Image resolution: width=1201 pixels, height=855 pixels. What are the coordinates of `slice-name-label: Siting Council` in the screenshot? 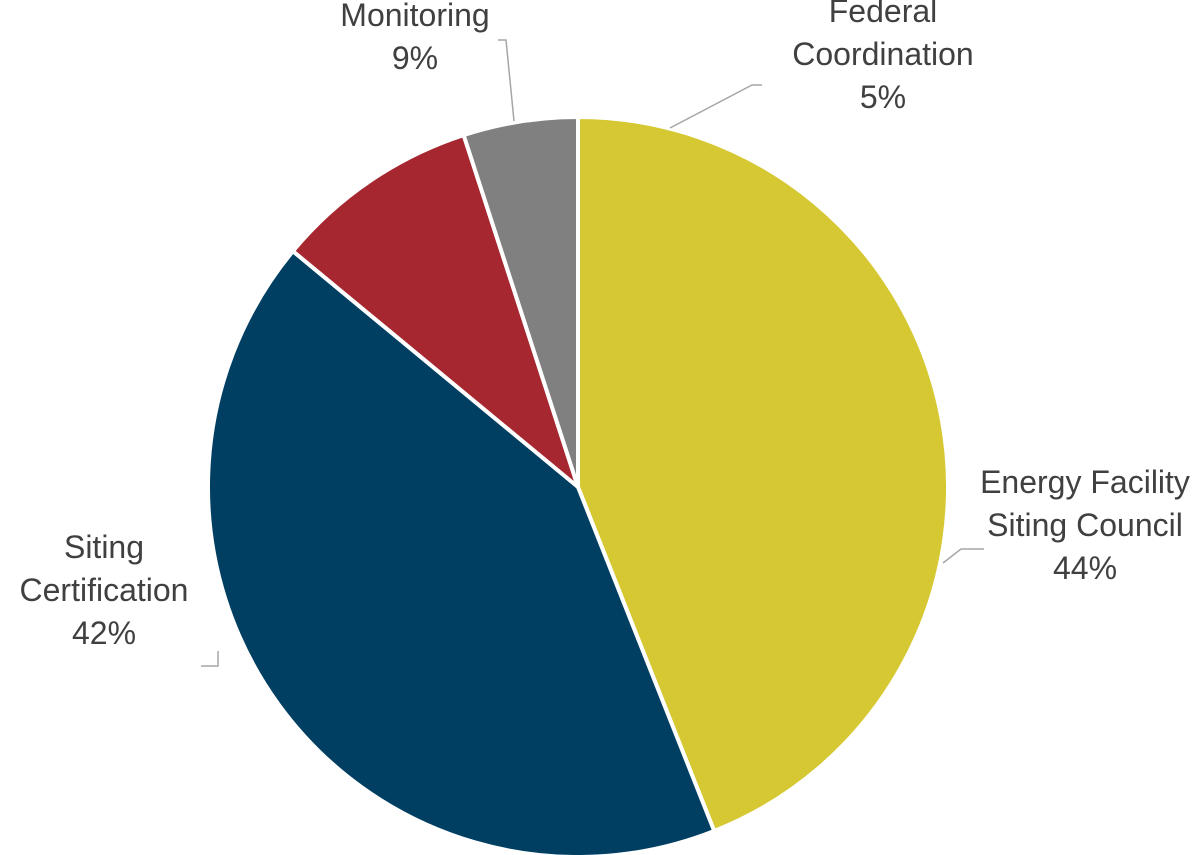 It's located at (1085, 525).